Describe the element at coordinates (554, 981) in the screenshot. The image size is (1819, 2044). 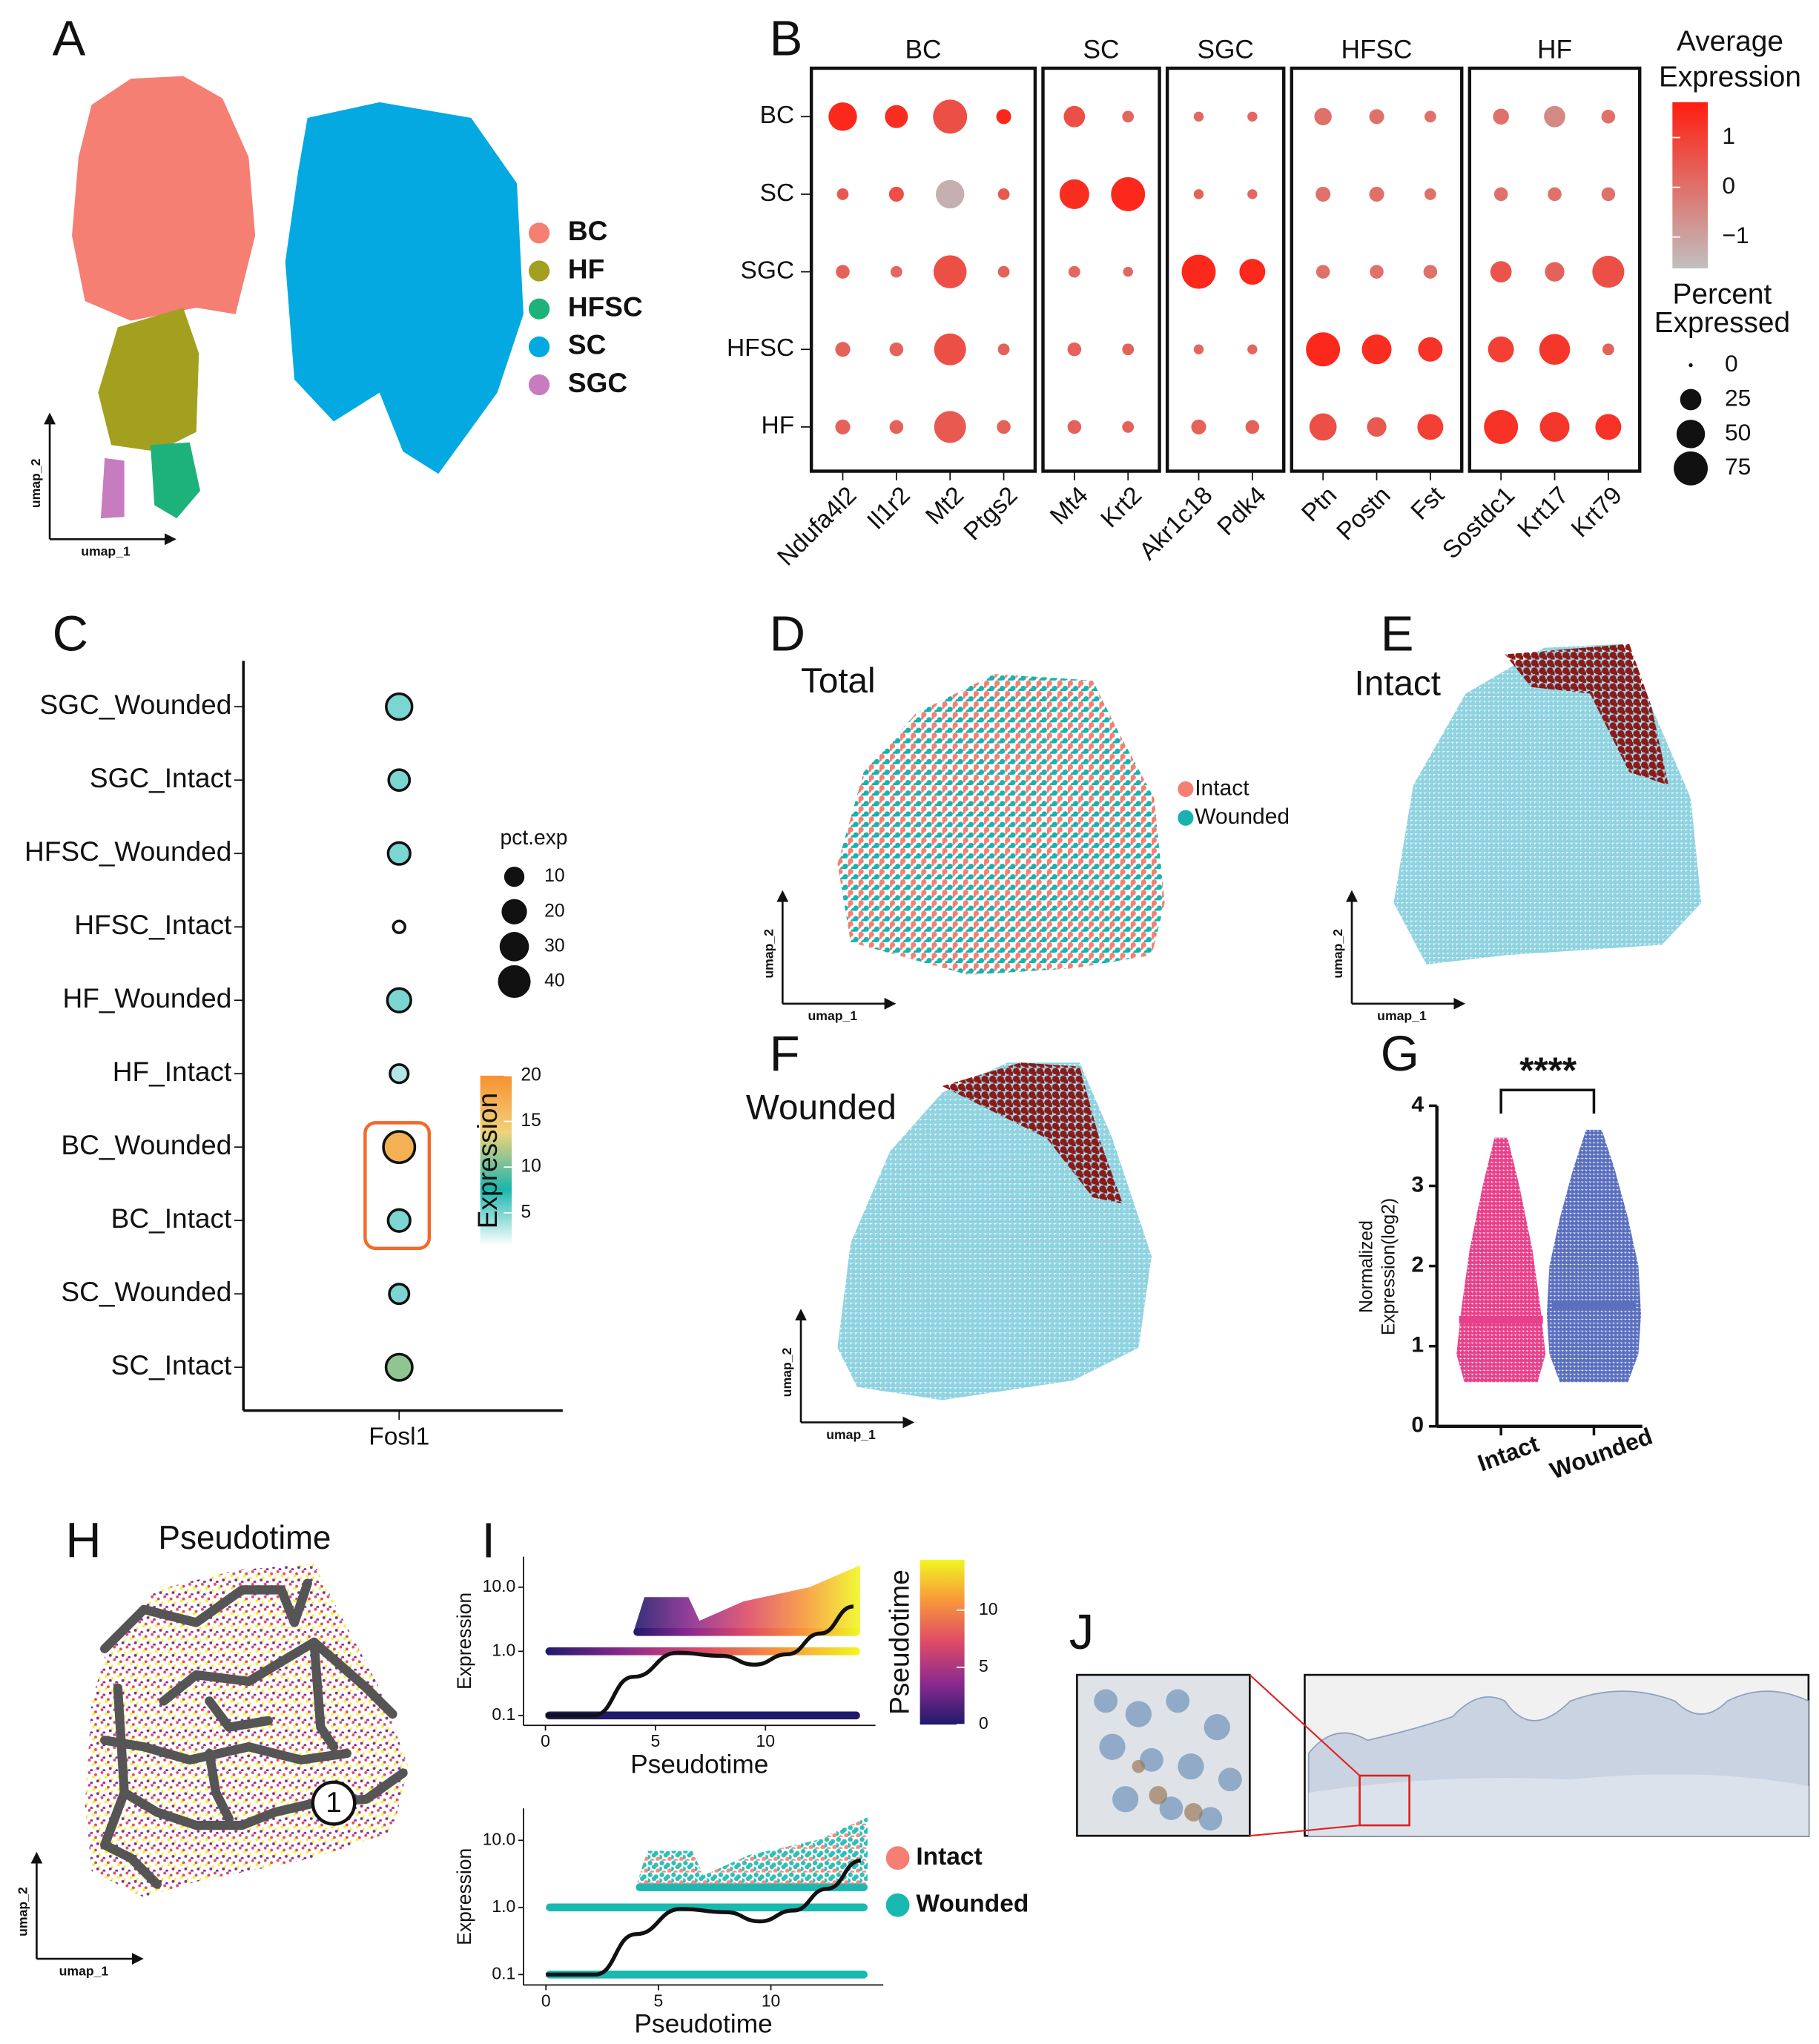
I see `size-key-label: 40` at that location.